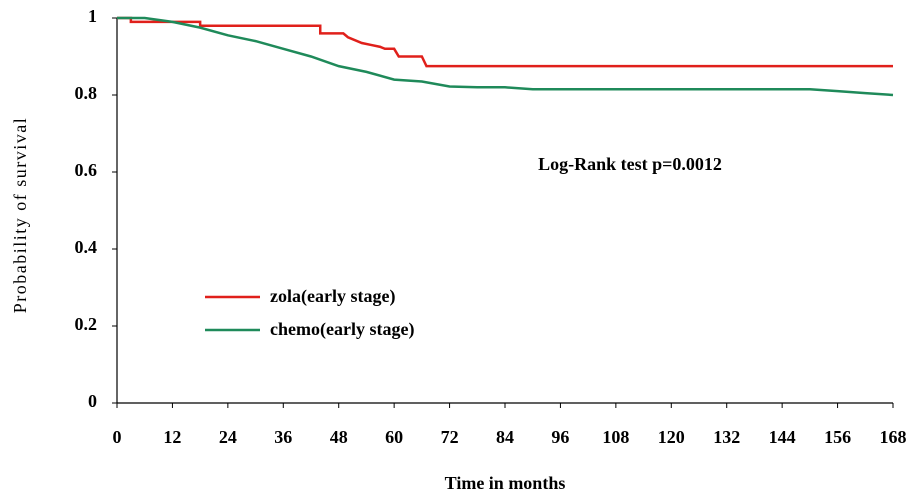 The width and height of the screenshot is (917, 499). Describe the element at coordinates (228, 437) in the screenshot. I see `x-tick-label: 24` at that location.